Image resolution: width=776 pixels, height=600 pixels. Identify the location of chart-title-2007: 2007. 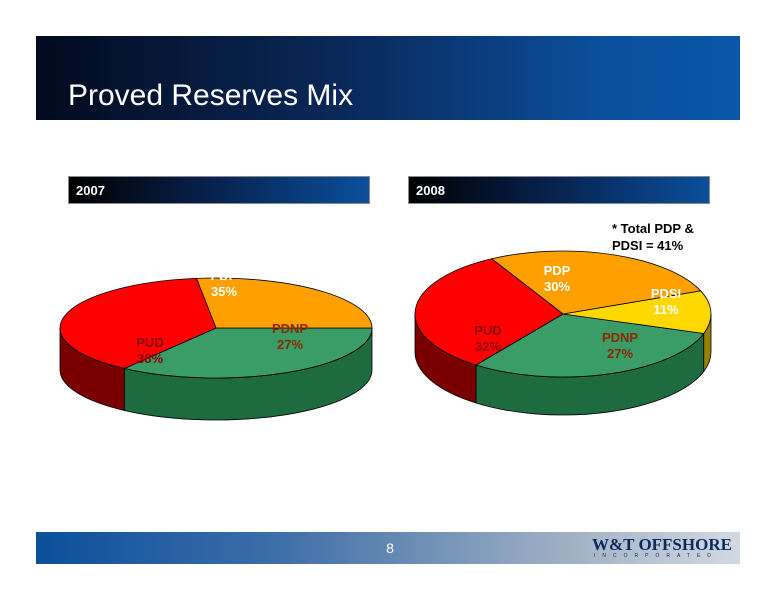
(90, 190).